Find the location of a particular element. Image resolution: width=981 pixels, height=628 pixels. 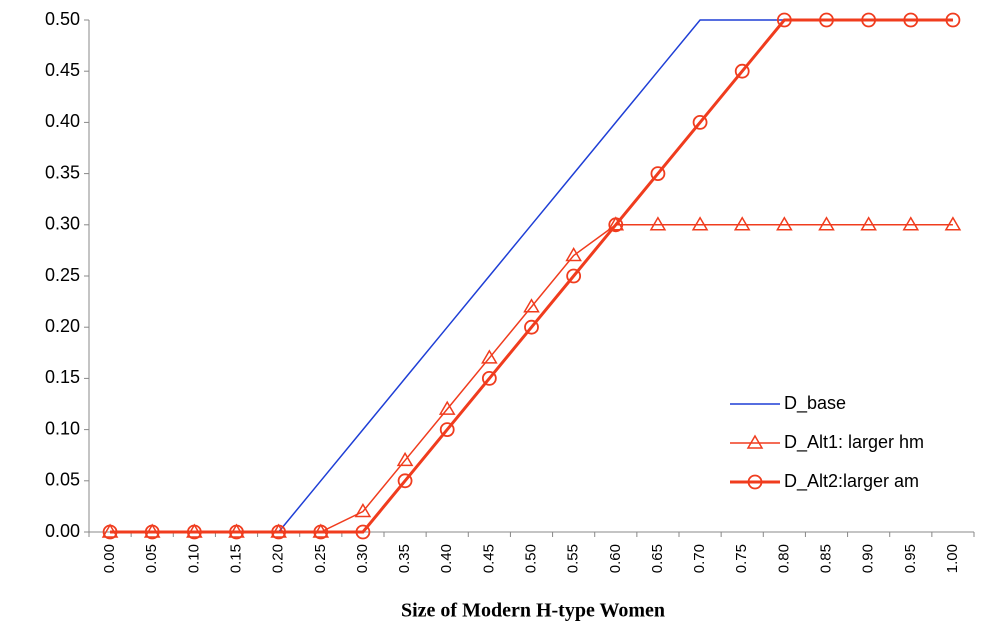

y-tick-label: 0.50 is located at coordinates (62, 19).